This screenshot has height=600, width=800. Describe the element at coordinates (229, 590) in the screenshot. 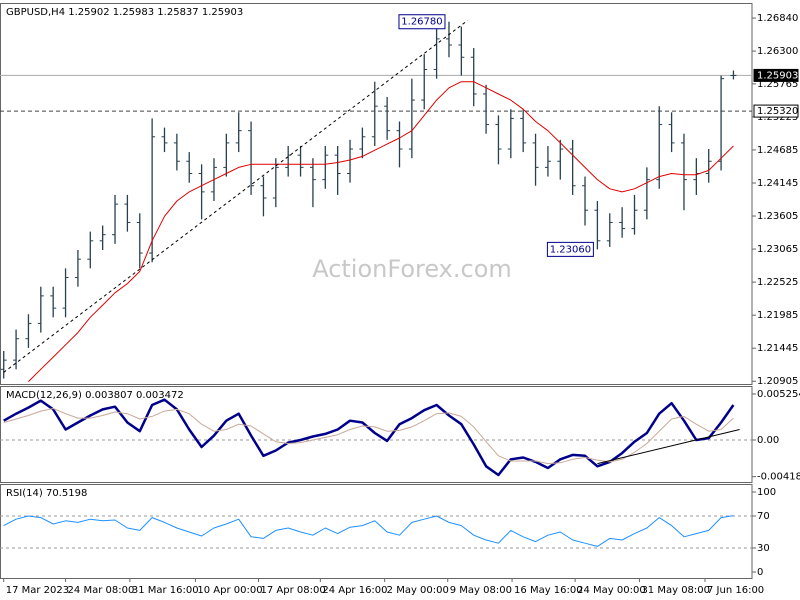

I see `x-tick-label: 10 Apr 00:00` at that location.